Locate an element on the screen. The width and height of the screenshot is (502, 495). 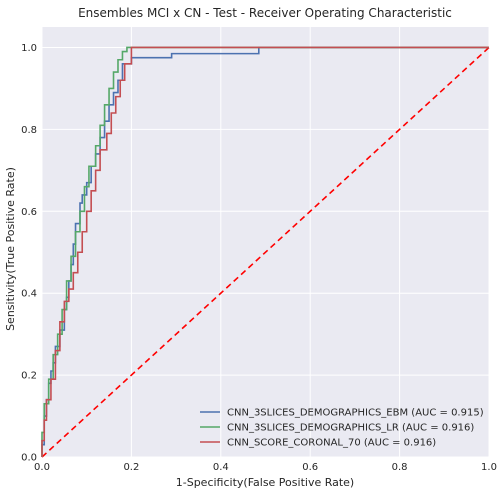
y-axis-label: Sensitivity(True Positive Rate) is located at coordinates (10, 249).